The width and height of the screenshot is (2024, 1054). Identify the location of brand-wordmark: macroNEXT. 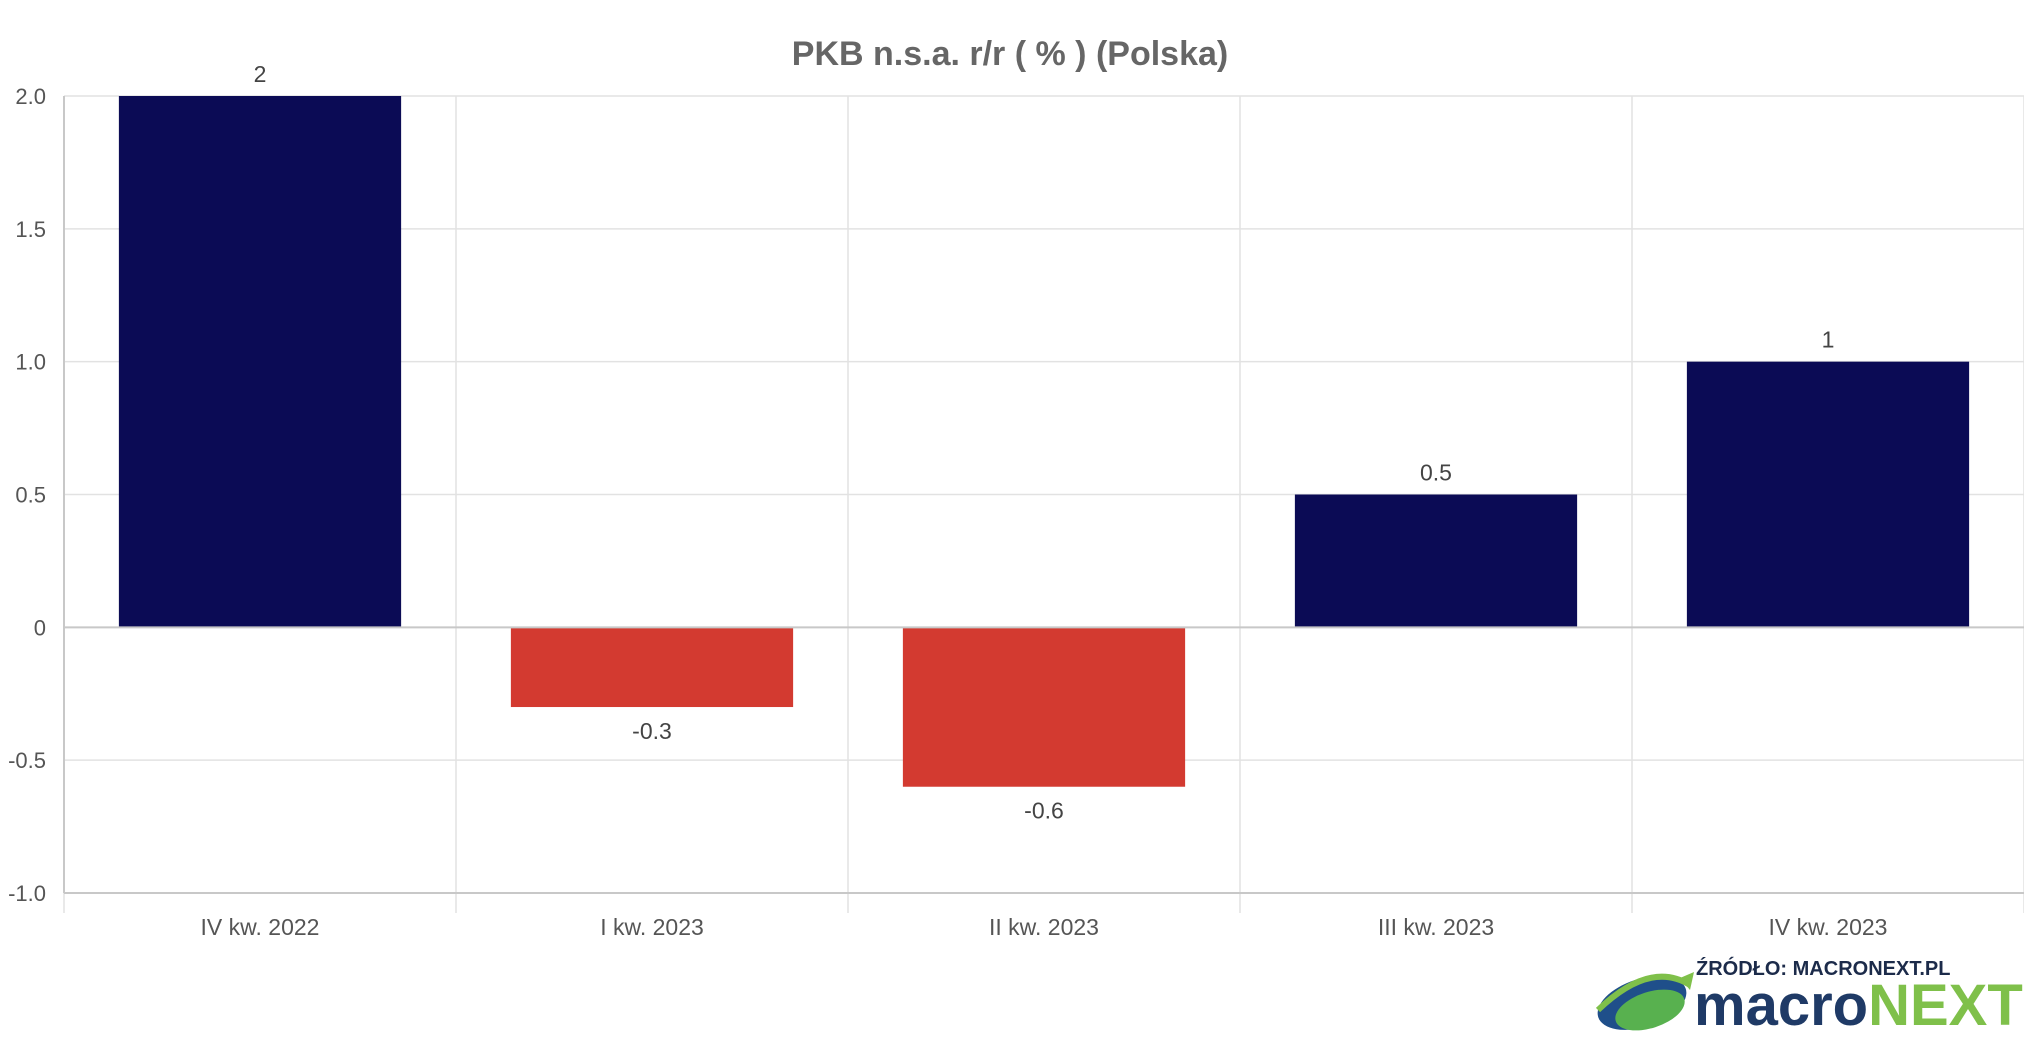
(1858, 1005).